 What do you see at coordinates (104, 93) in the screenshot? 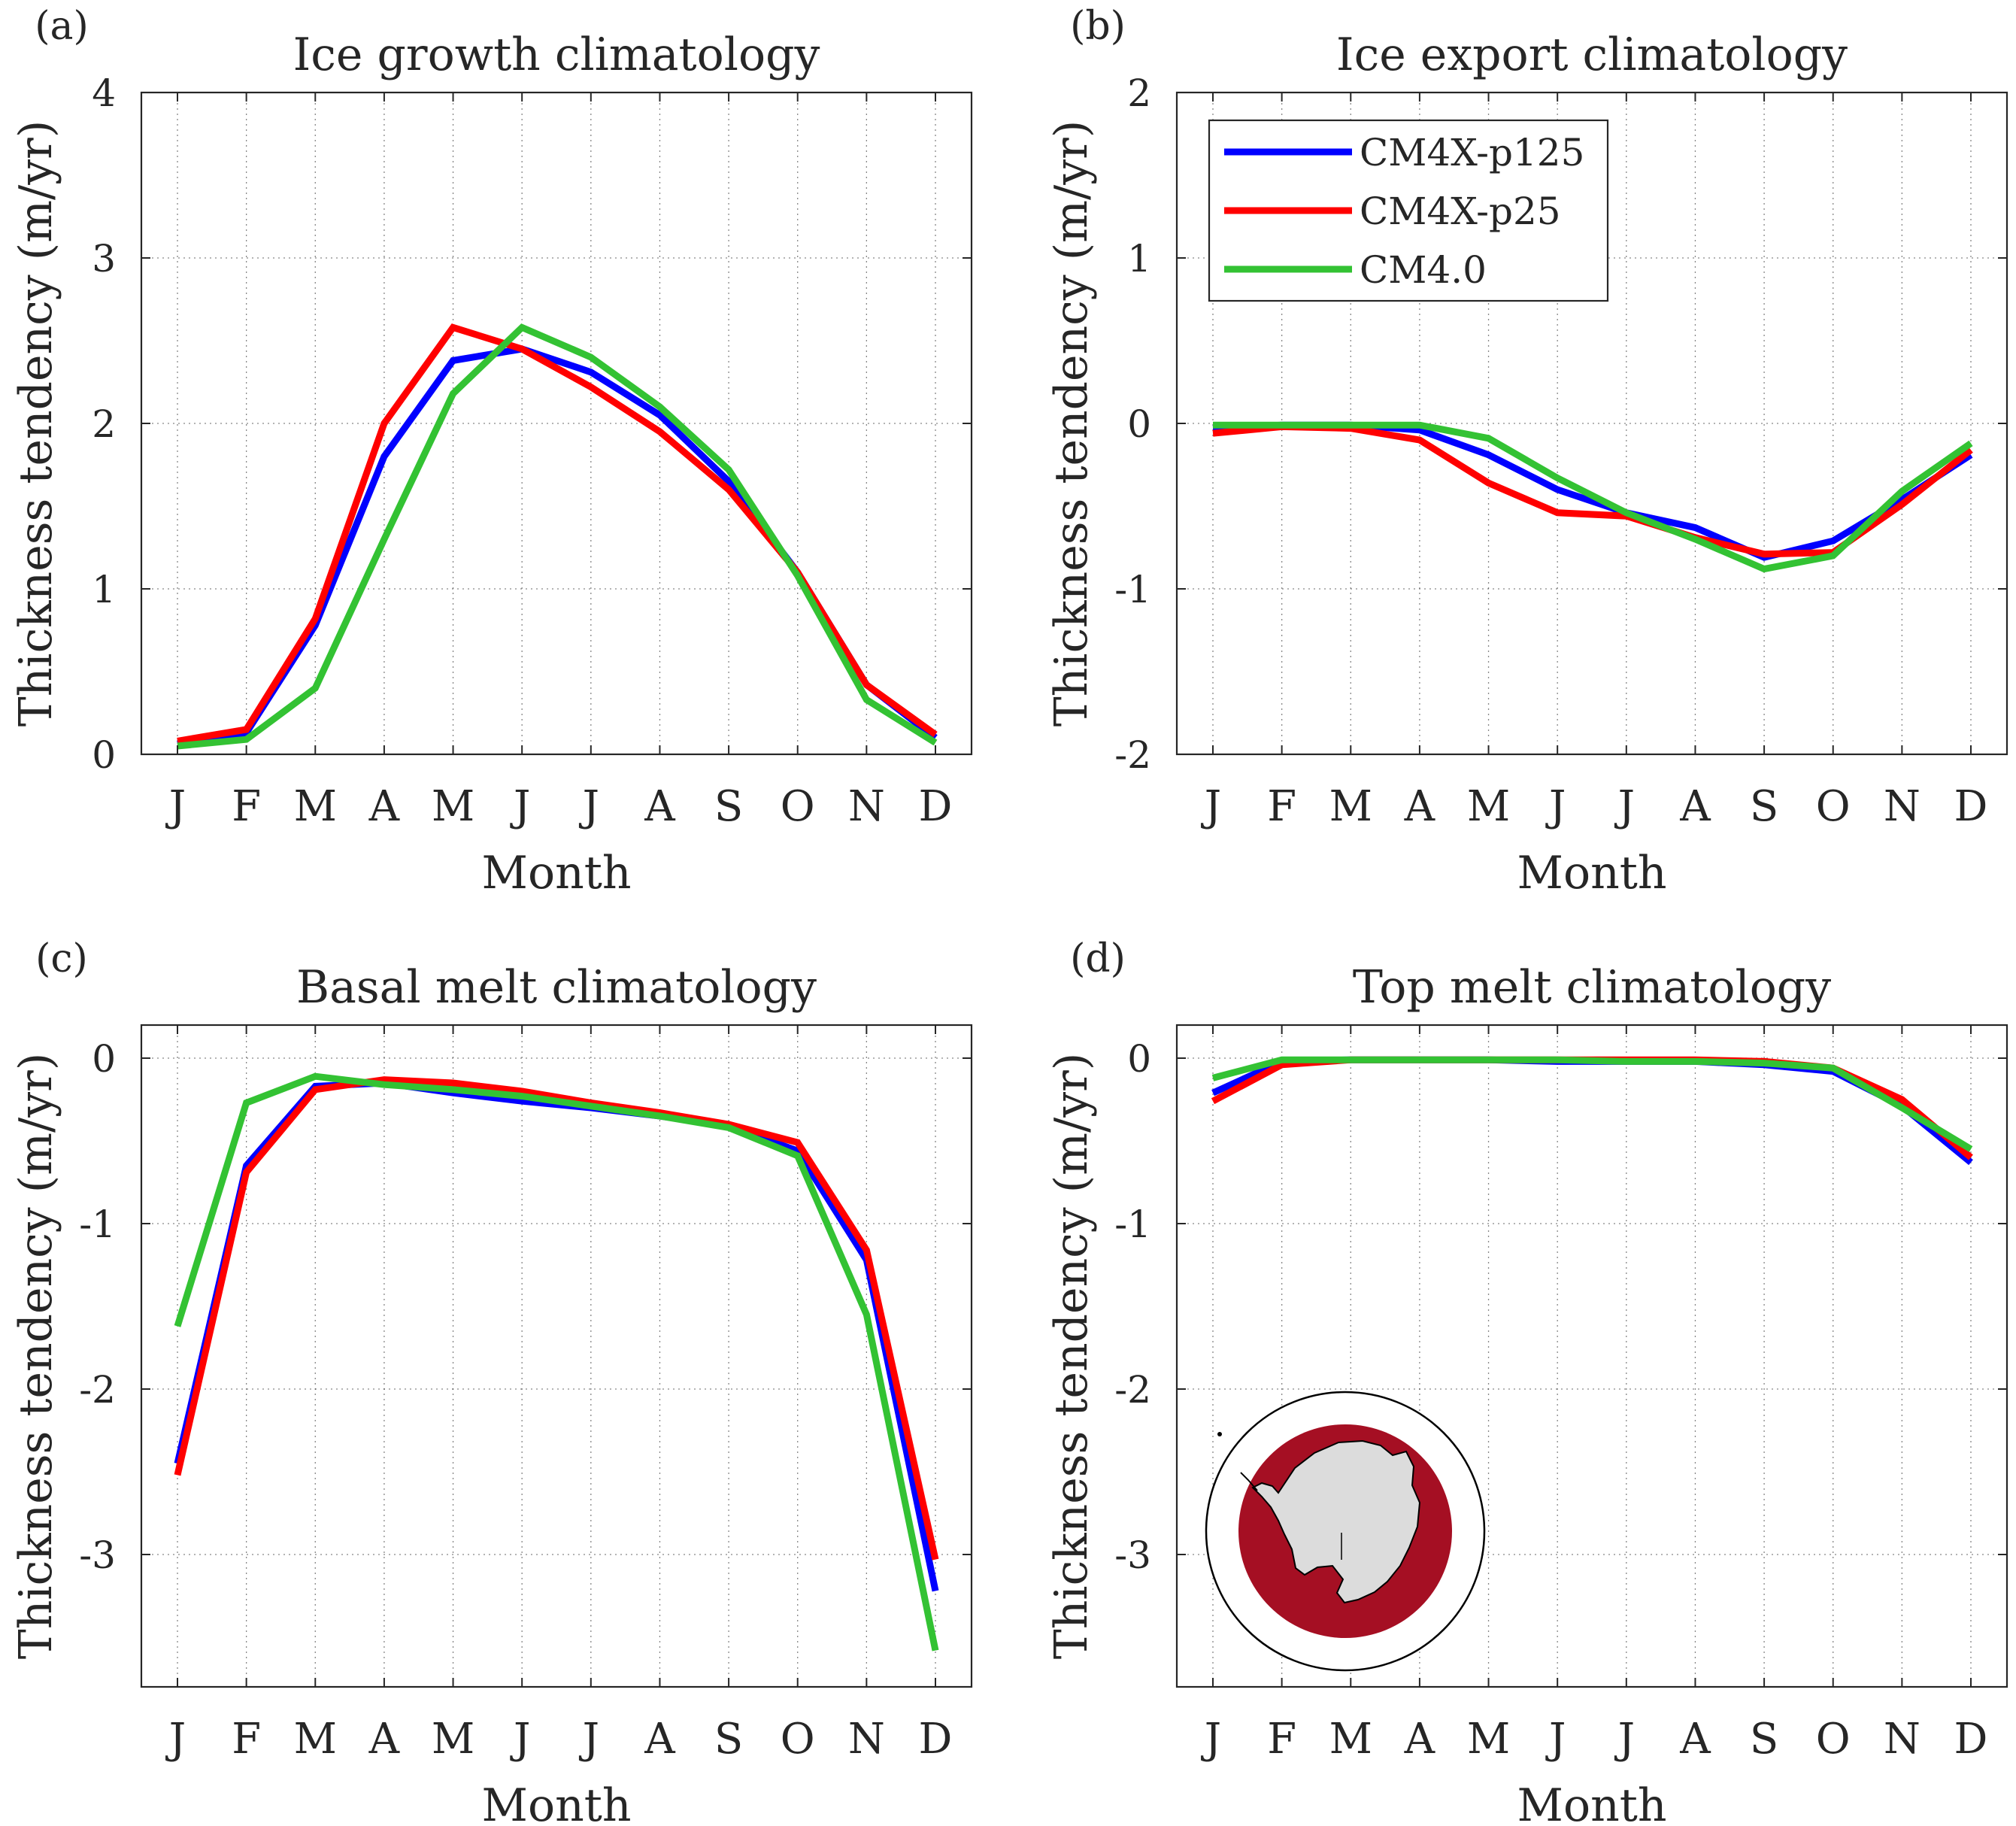
I see `y-tick-label: 4` at bounding box center [104, 93].